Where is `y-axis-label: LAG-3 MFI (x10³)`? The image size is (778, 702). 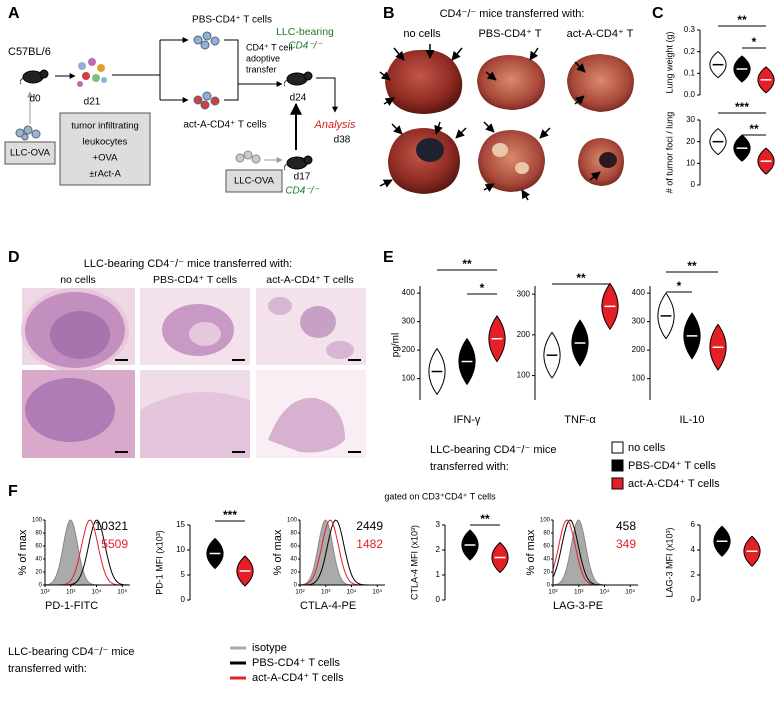
y-axis-label: LAG-3 MFI (x10³) is located at coordinates (669, 562).